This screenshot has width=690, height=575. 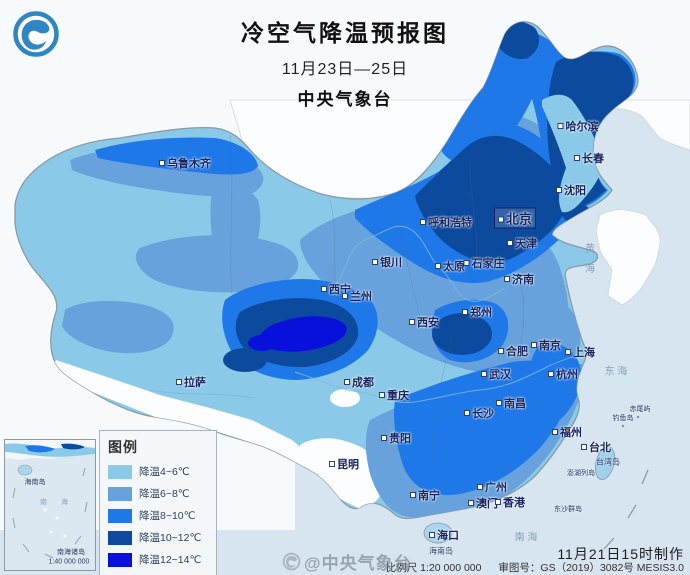 I want to click on sea-boundary-dashes, so click(x=626, y=509).